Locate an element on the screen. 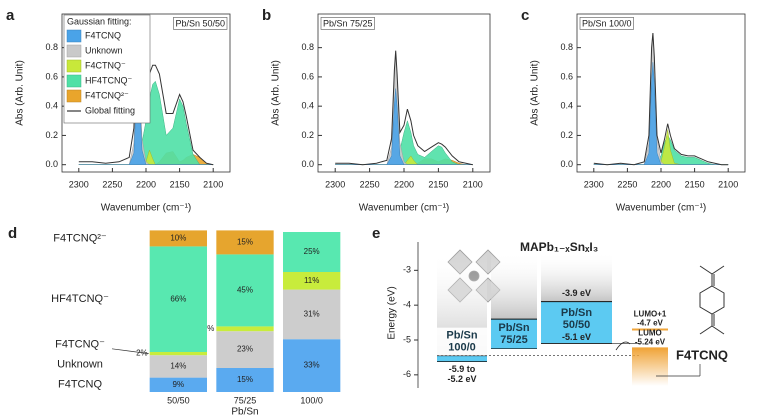 This screenshot has height=417, width=770. legend-label: F4CTNQ⁻ is located at coordinates (105, 65).